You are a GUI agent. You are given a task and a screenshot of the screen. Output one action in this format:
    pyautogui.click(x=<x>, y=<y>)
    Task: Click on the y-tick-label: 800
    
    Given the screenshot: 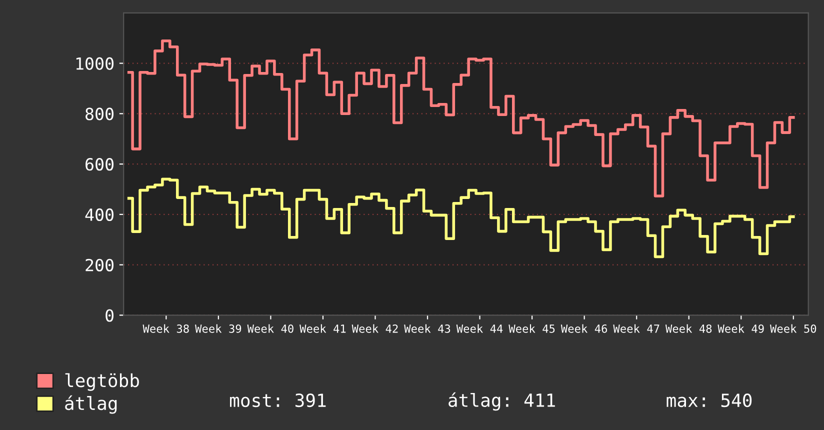 What is the action you would take?
    pyautogui.click(x=100, y=114)
    